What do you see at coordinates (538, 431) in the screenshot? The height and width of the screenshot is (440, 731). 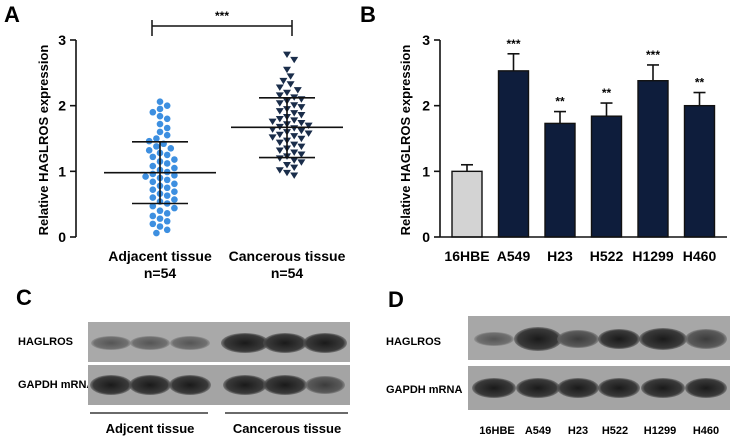 I see `blot-d-lane-label: A549` at bounding box center [538, 431].